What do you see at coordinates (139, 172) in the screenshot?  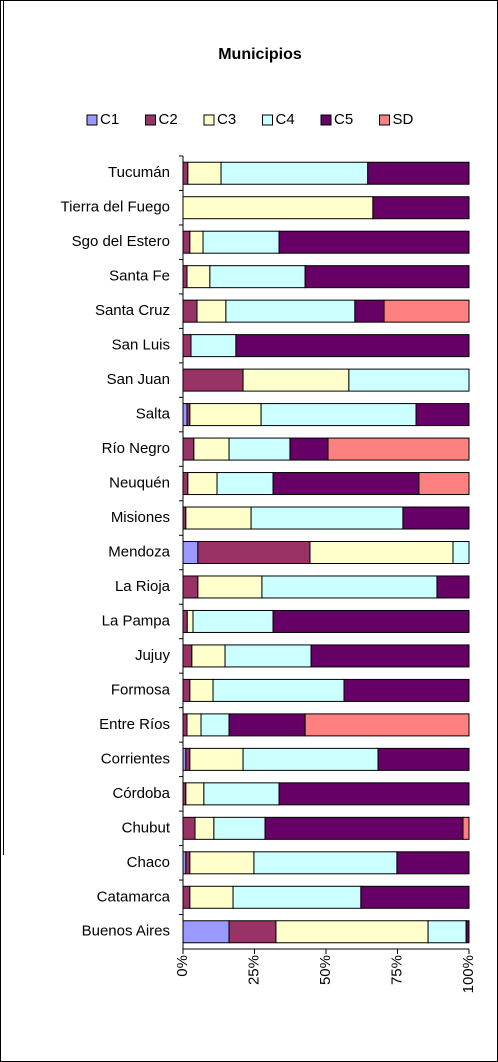 I see `y-tick-label: Tucumán` at bounding box center [139, 172].